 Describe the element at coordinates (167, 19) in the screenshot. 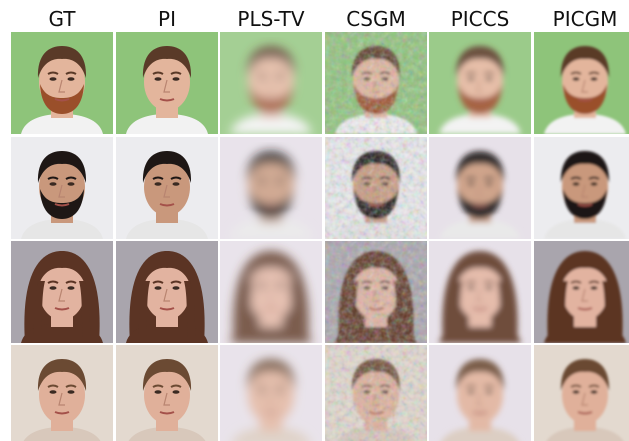

I see `column-header: PI` at that location.